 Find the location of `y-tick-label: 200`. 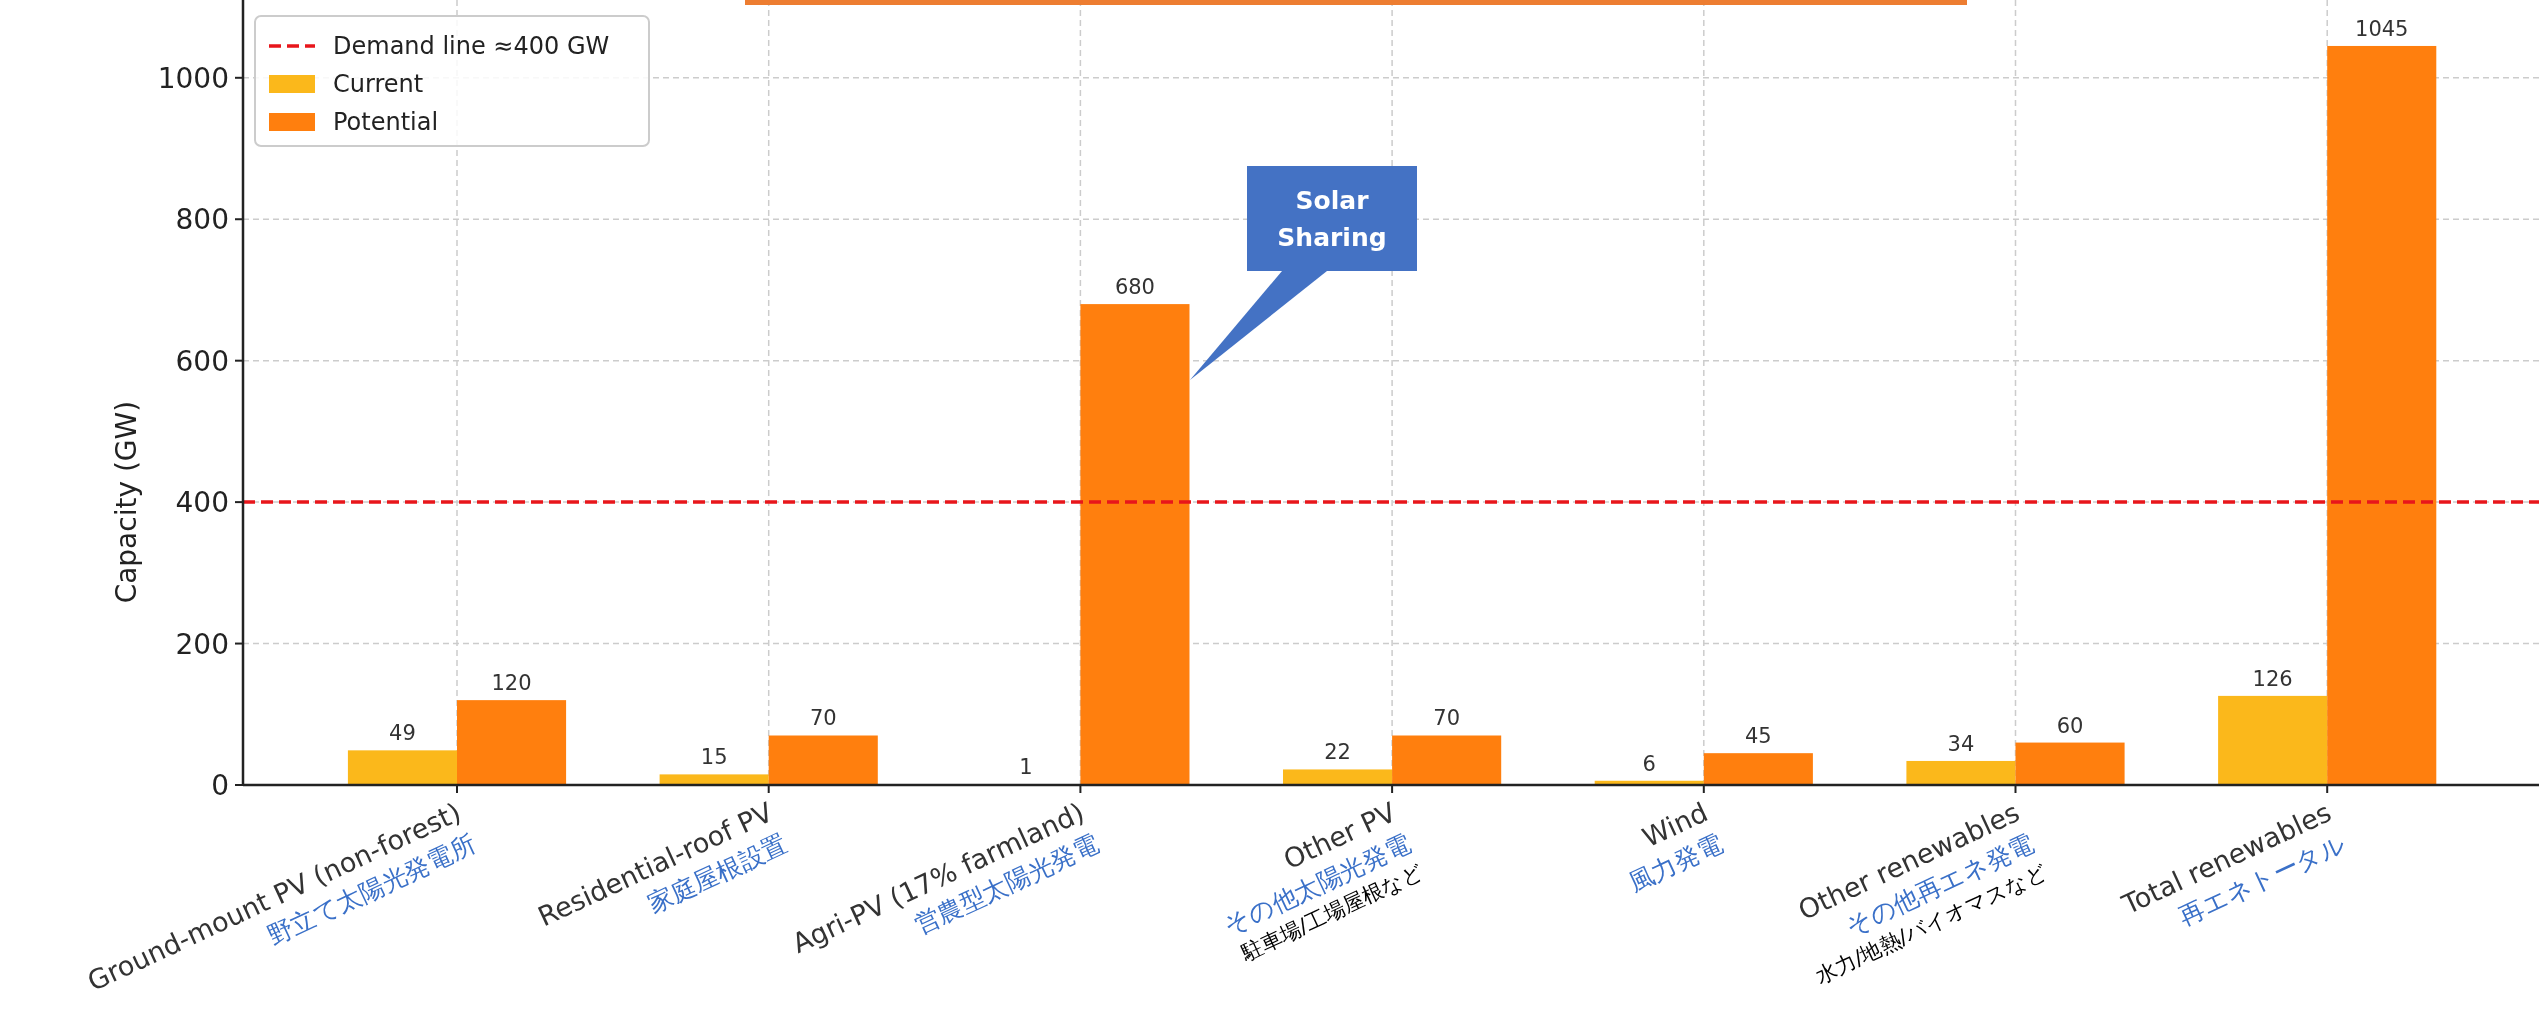

y-tick-label: 200 is located at coordinates (202, 644).